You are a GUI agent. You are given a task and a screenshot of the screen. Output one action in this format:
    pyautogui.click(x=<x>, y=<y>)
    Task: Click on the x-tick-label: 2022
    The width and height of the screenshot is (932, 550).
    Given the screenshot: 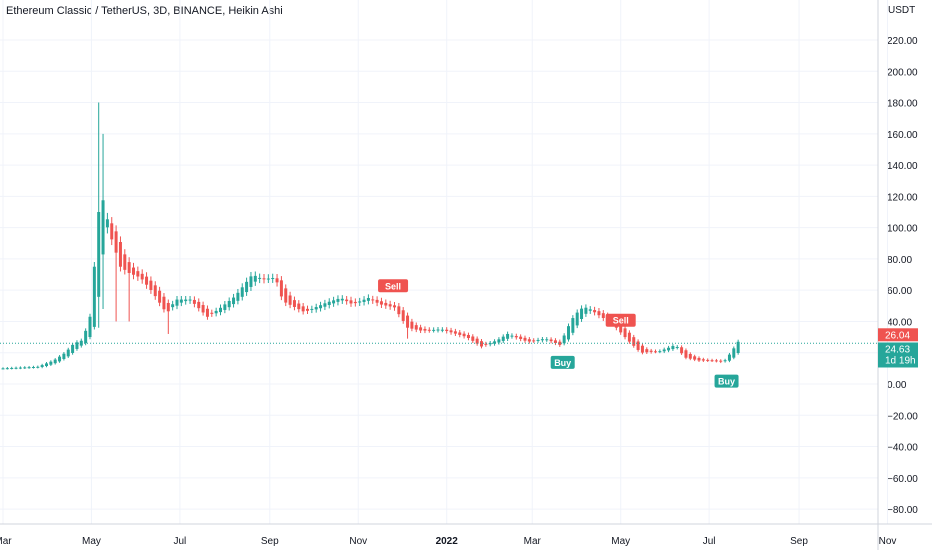 What is the action you would take?
    pyautogui.click(x=447, y=541)
    